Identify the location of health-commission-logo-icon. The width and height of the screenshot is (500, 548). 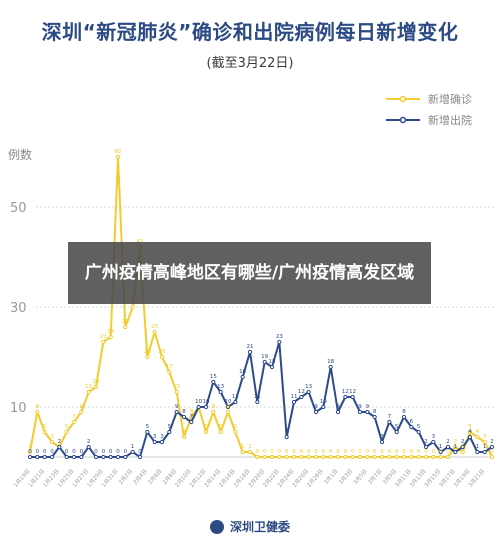
(216, 527).